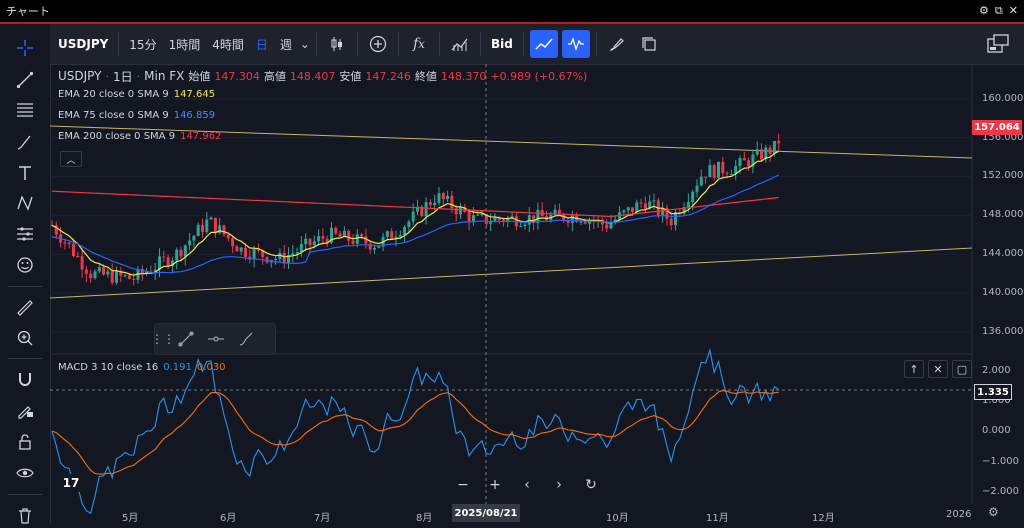 This screenshot has height=528, width=1024. I want to click on horizontal-line-icon, so click(216, 339).